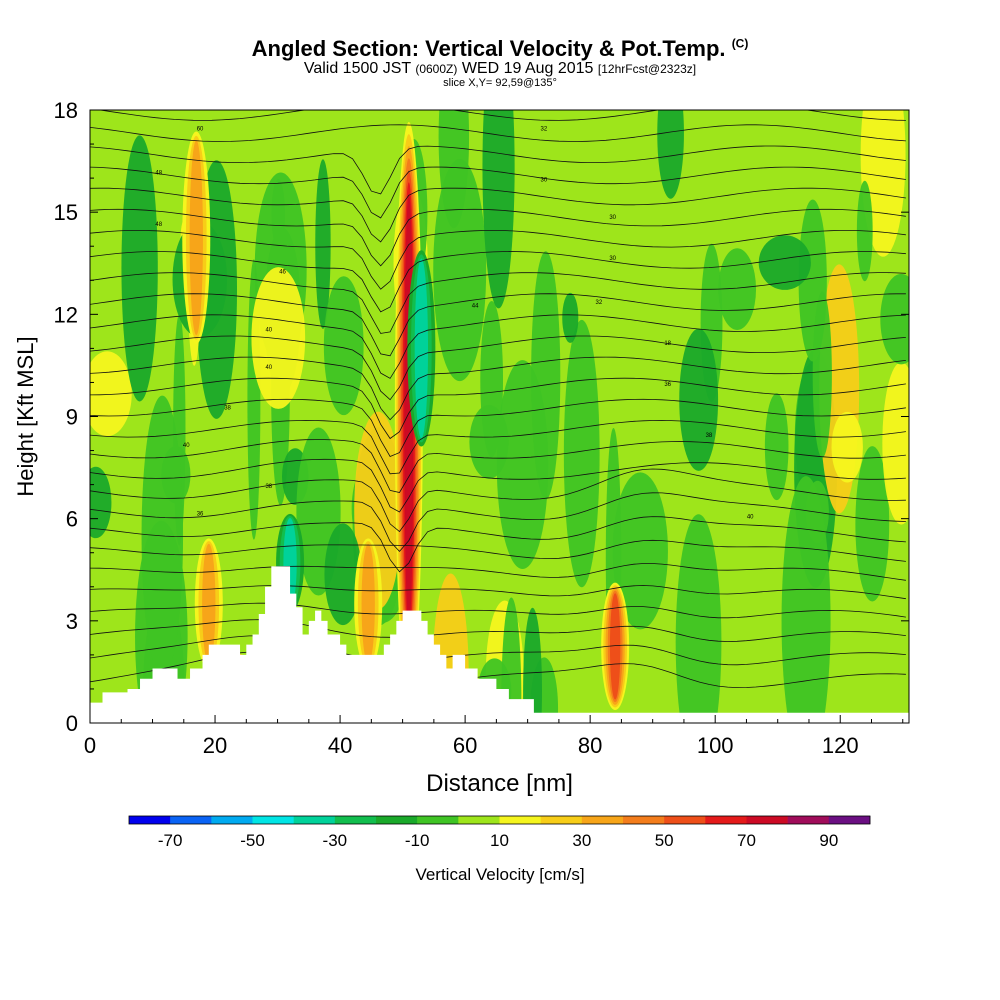 This screenshot has height=1000, width=1000. I want to click on x-tick-label: 20, so click(215, 745).